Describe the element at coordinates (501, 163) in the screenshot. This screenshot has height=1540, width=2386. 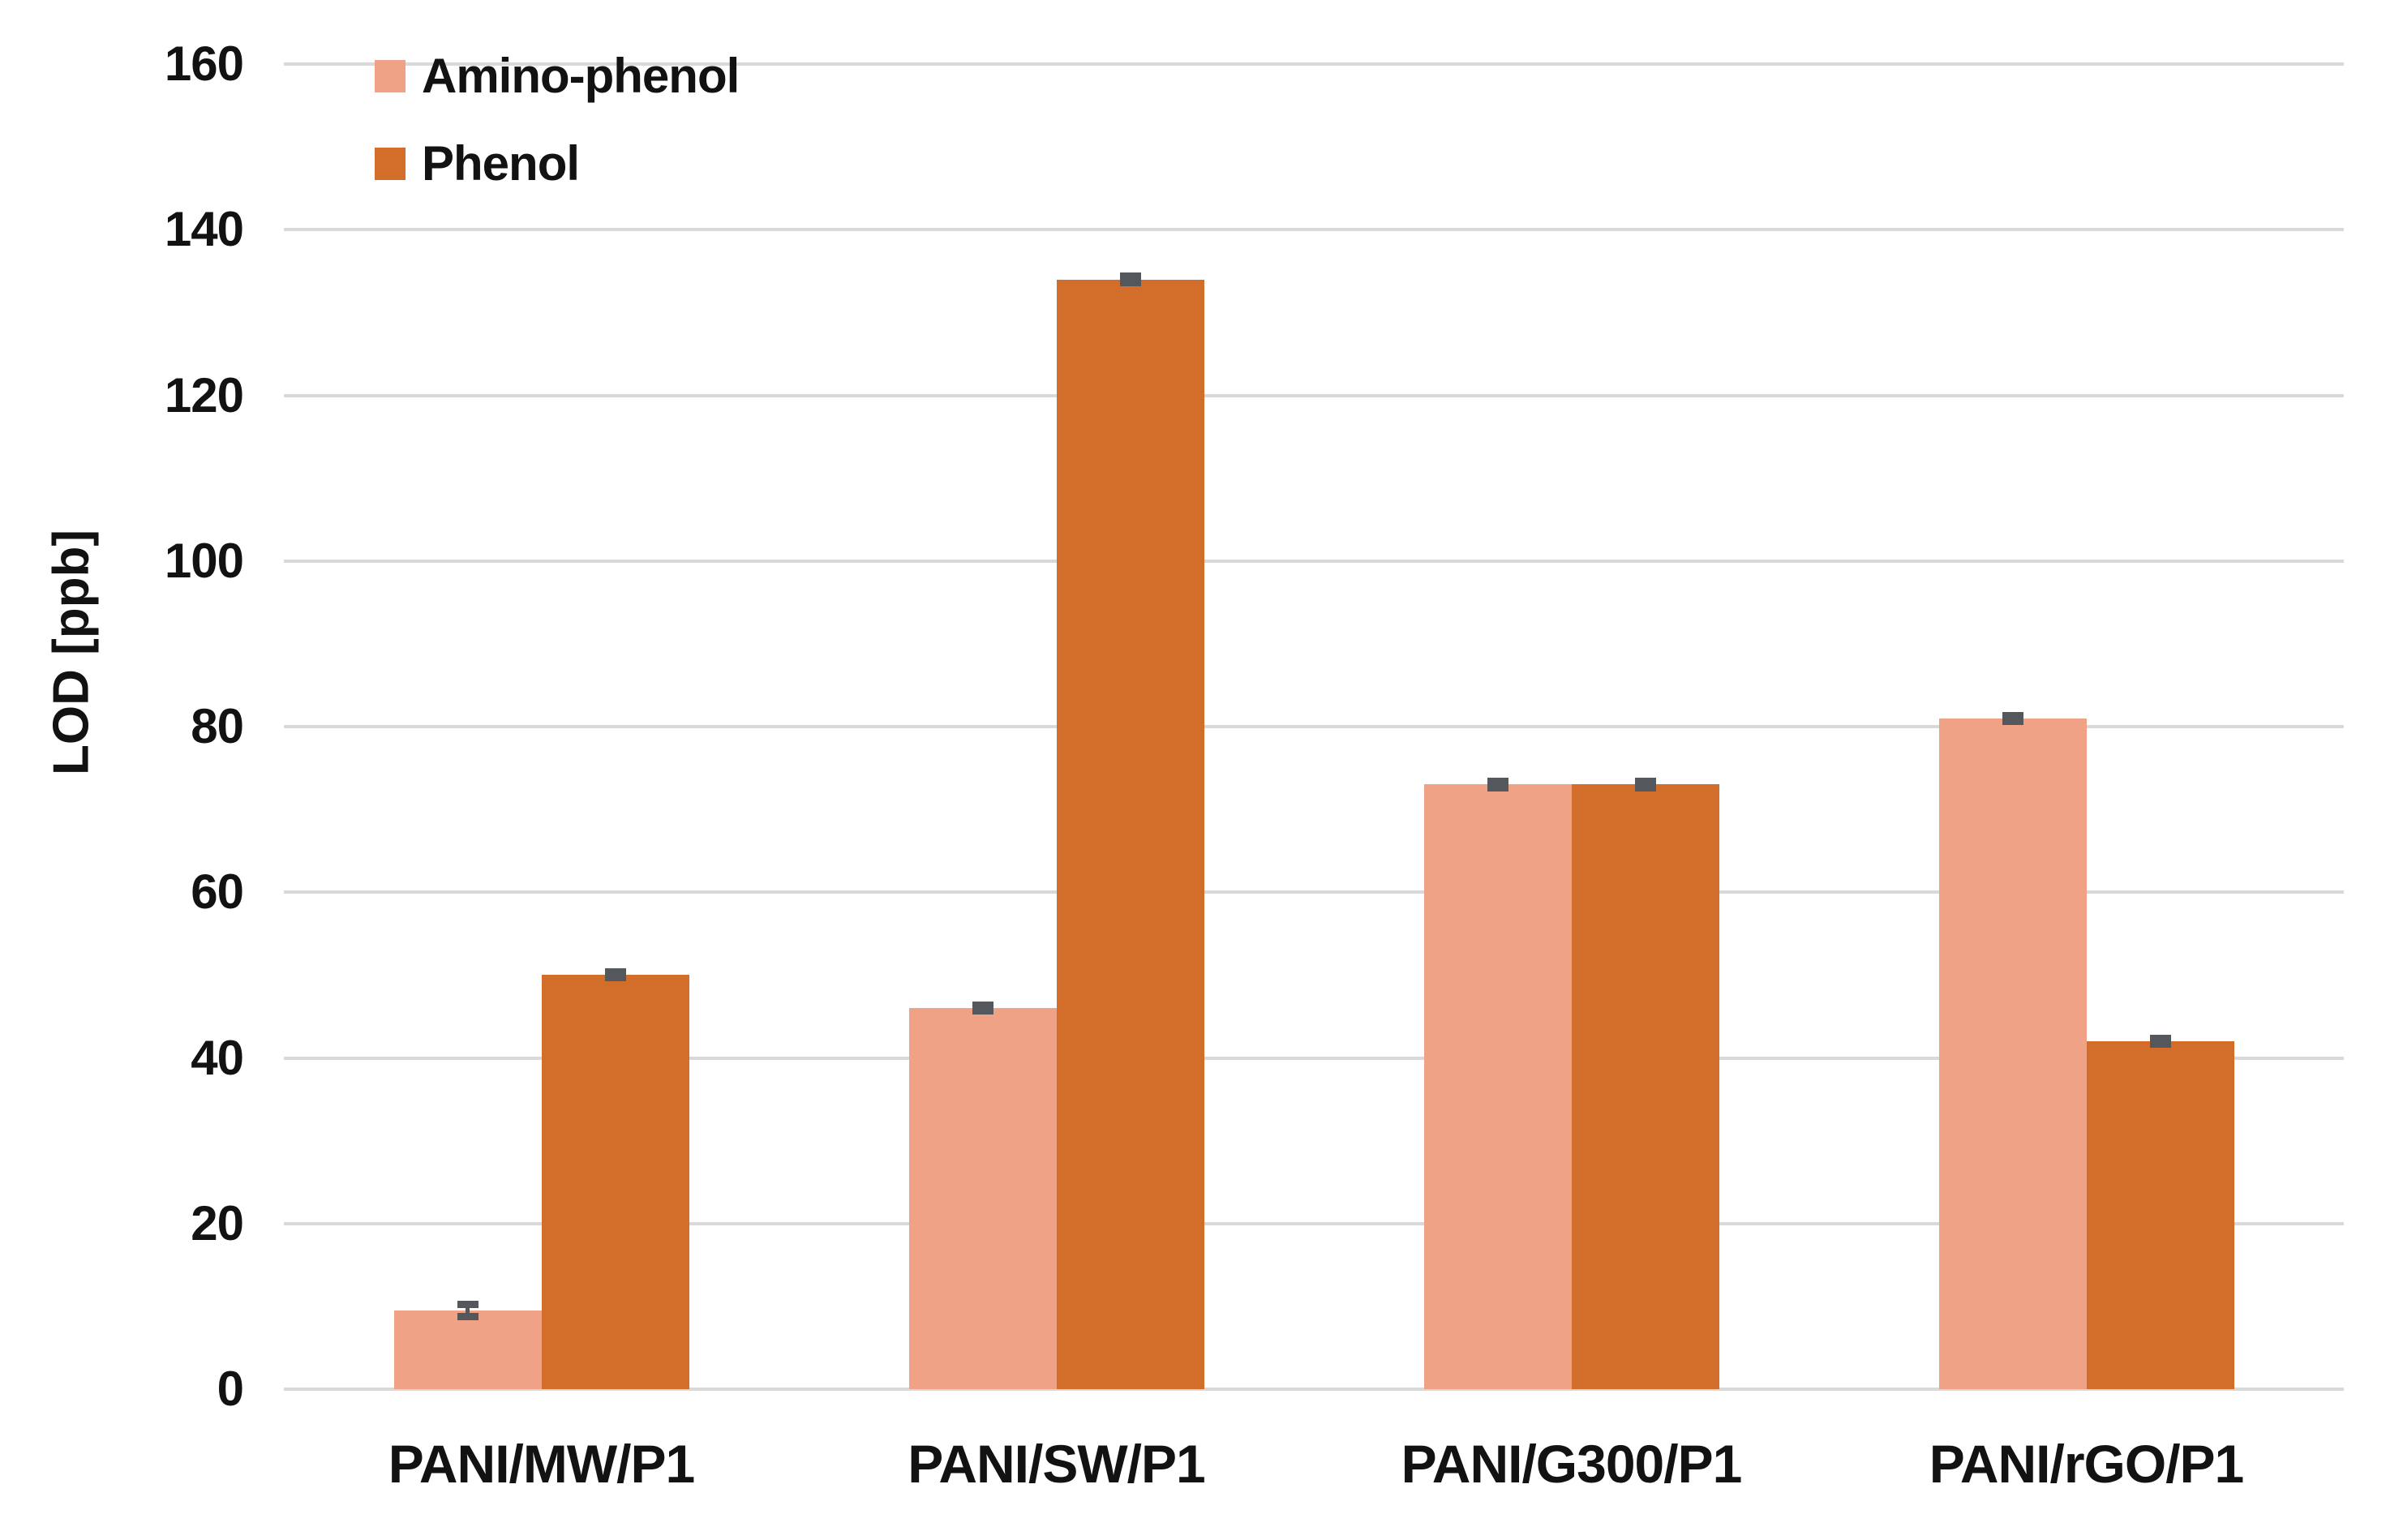
I see `legend-label-phenol: Phenol` at that location.